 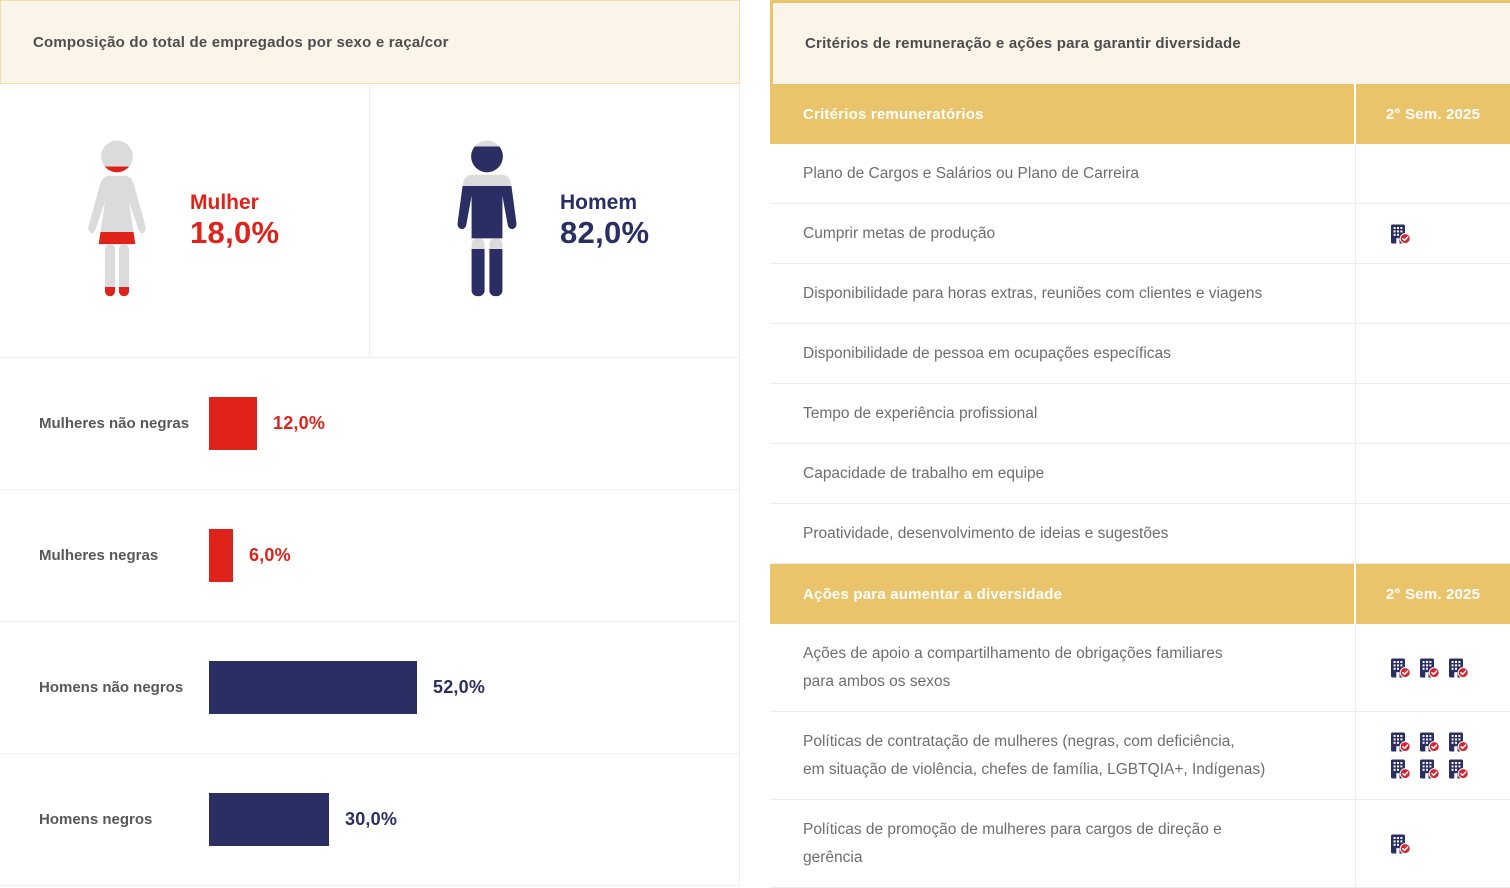 What do you see at coordinates (114, 423) in the screenshot?
I see `bar-category-label: Mulheres não negras` at bounding box center [114, 423].